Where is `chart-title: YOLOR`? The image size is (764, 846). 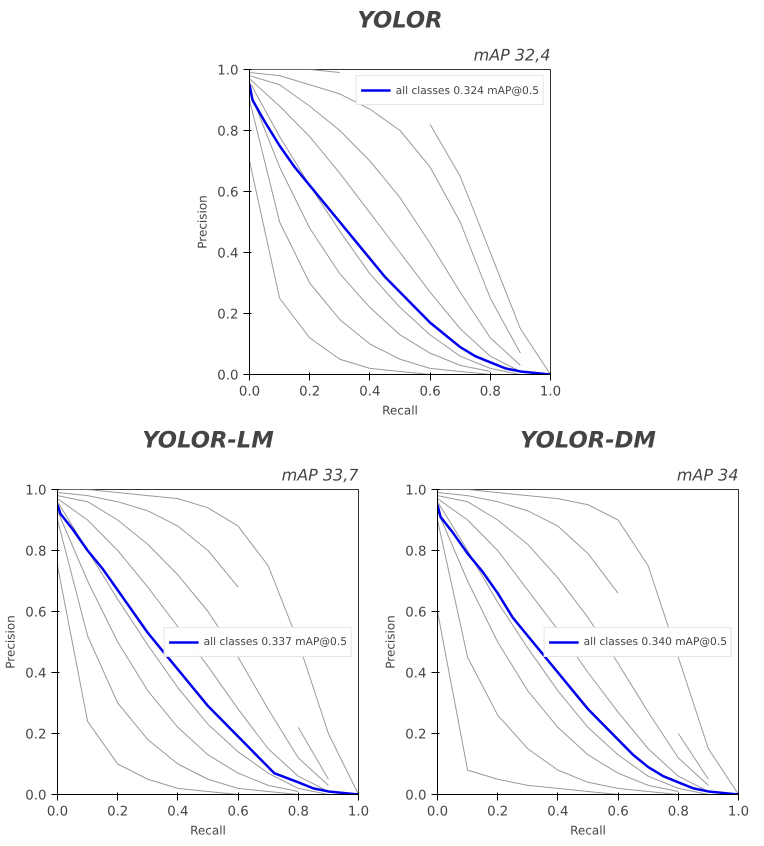
chart-title: YOLOR is located at coordinates (400, 21).